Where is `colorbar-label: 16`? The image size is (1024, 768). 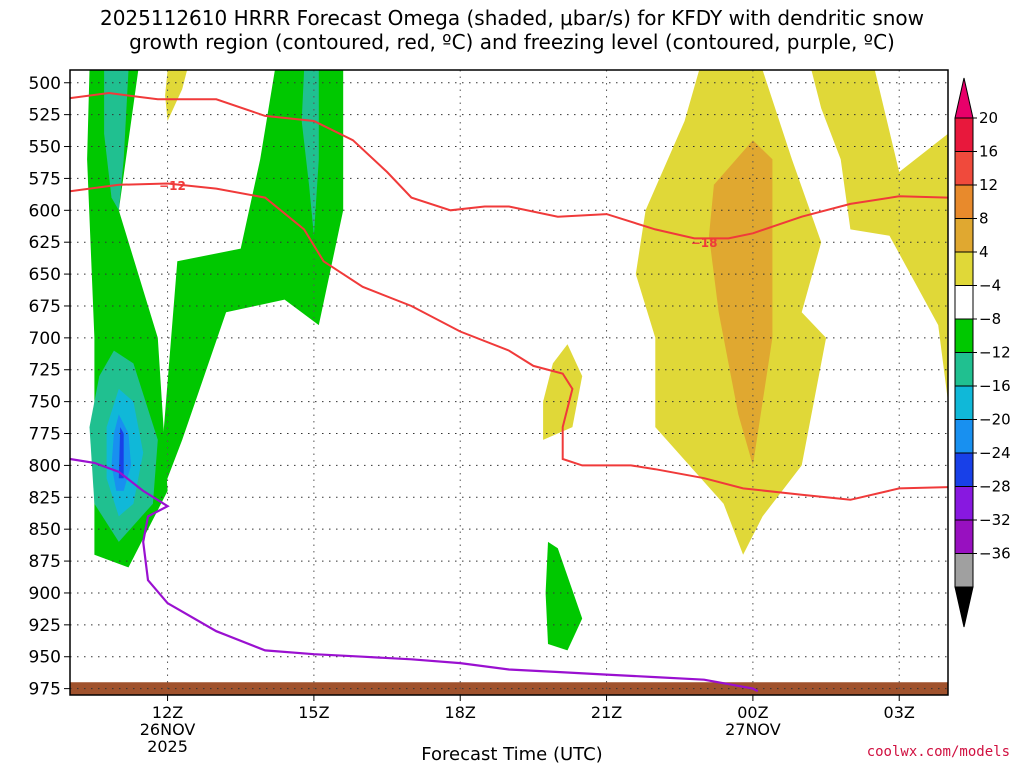
colorbar-label: 16 is located at coordinates (988, 152).